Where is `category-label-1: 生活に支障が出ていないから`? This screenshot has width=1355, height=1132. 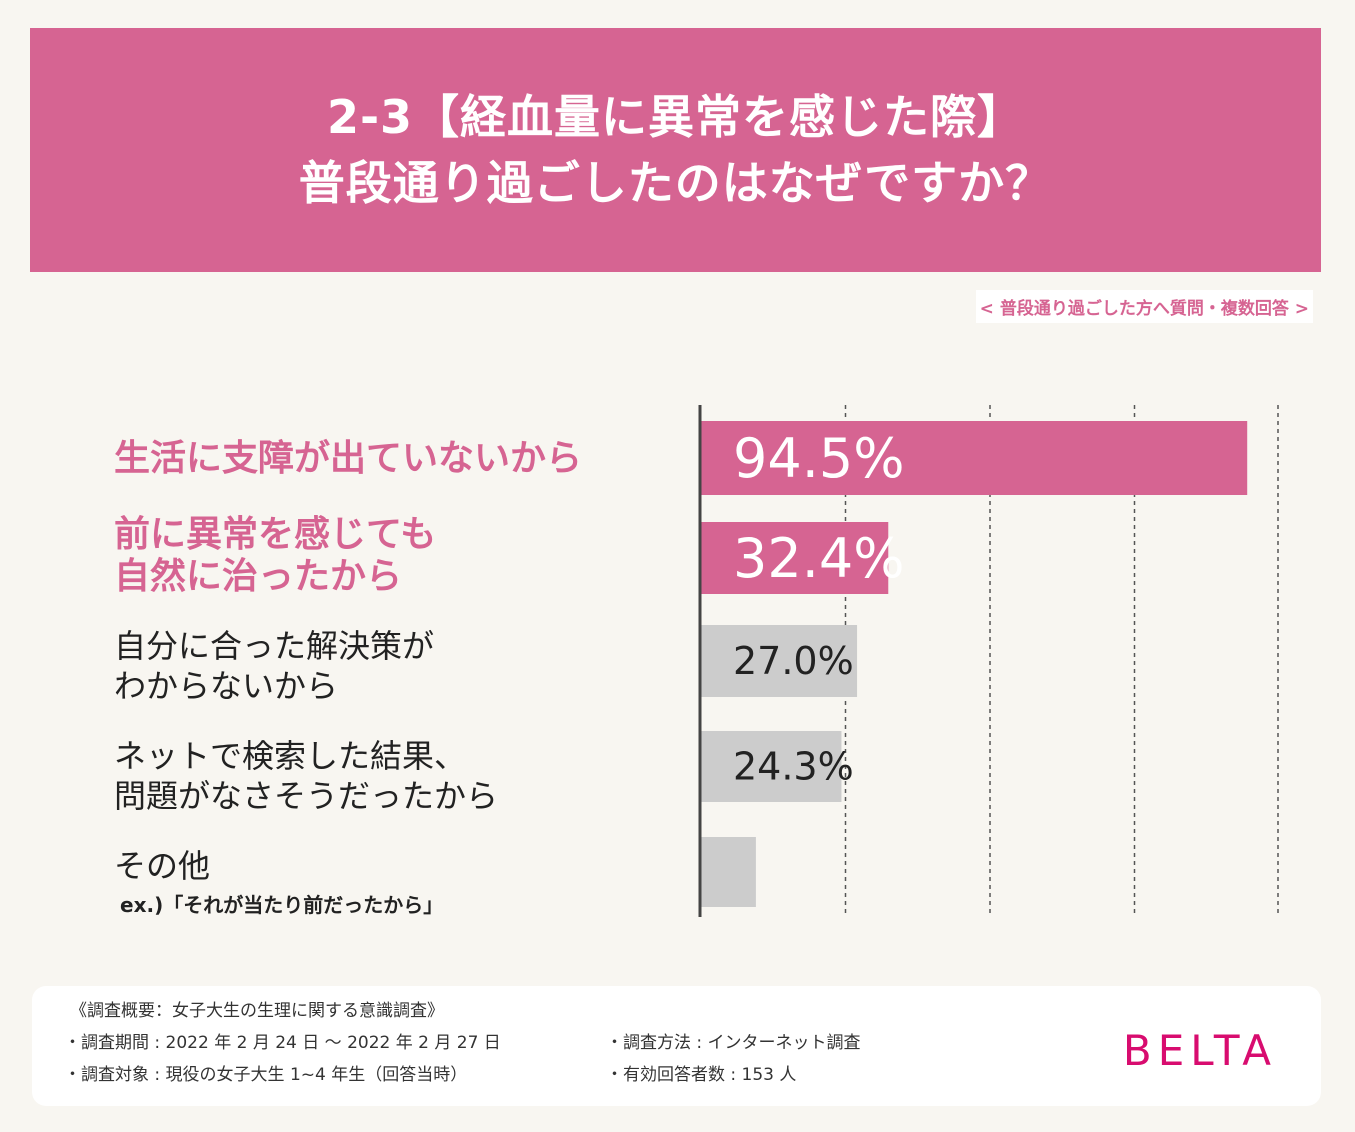
category-label-1: 生活に支障が出ていないから is located at coordinates (348, 459).